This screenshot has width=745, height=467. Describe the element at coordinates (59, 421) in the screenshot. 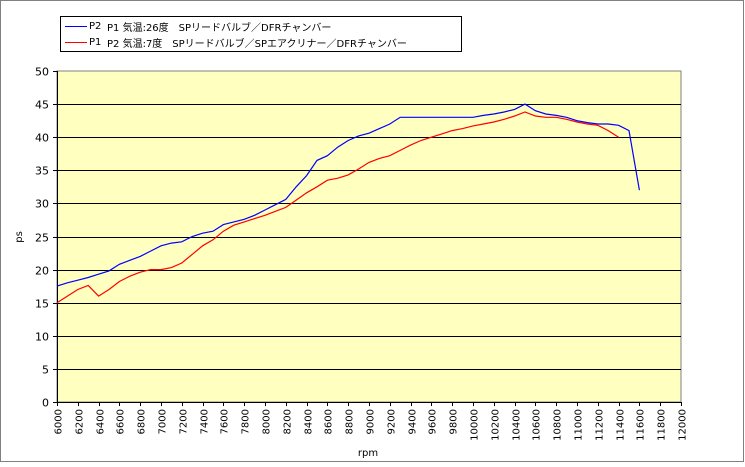

I see `x-tick-label: 6000` at that location.